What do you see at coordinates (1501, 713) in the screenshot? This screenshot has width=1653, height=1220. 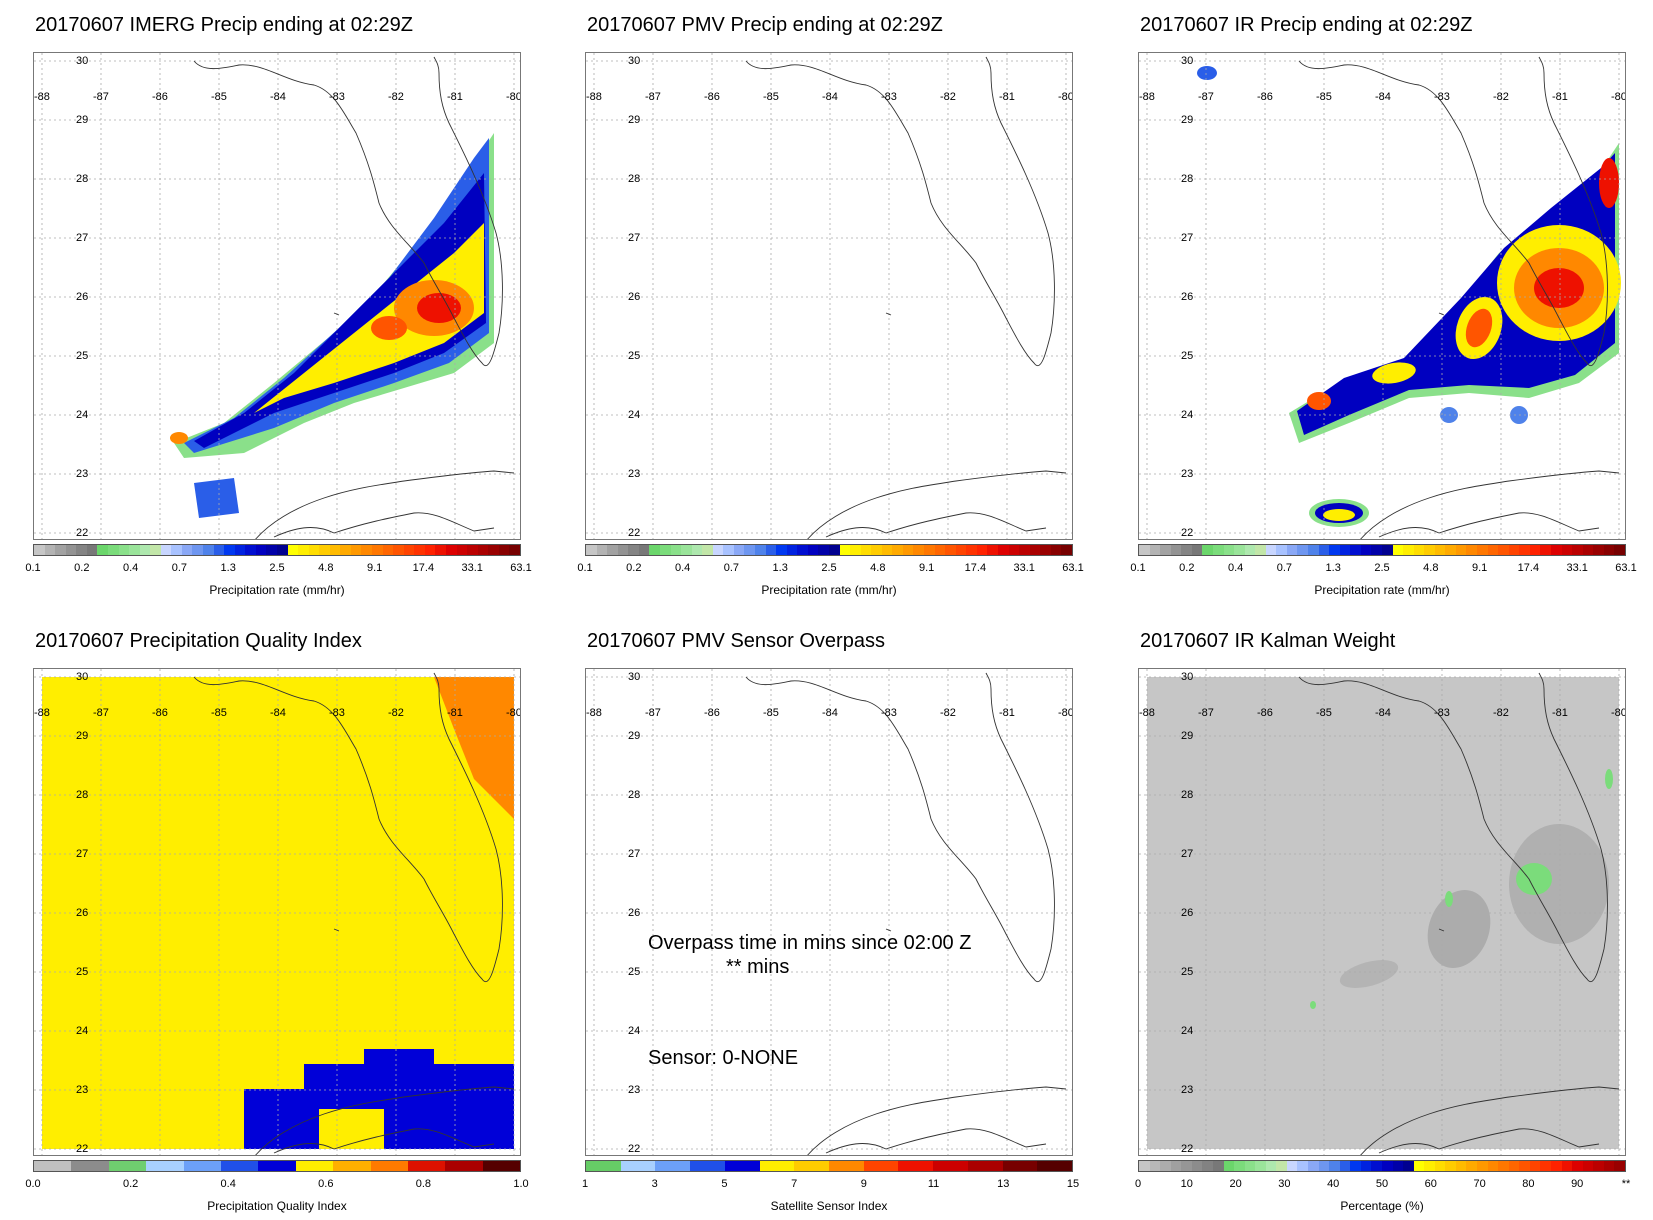 I see `lon-label: -82` at bounding box center [1501, 713].